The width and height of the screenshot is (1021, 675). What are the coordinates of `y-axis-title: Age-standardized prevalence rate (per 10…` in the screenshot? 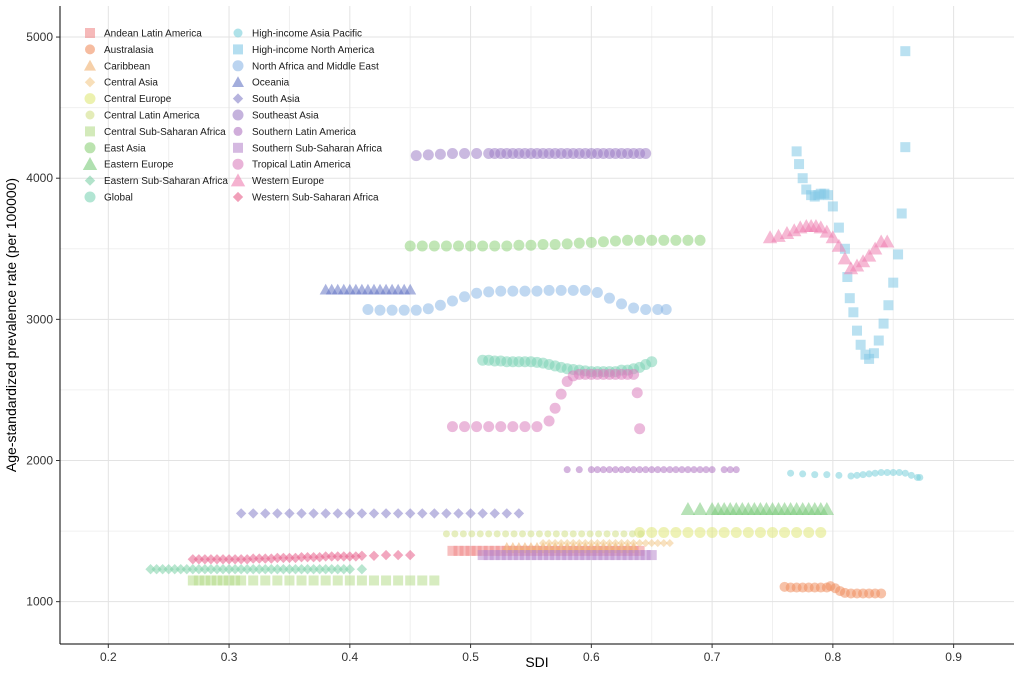 It's located at (11, 325).